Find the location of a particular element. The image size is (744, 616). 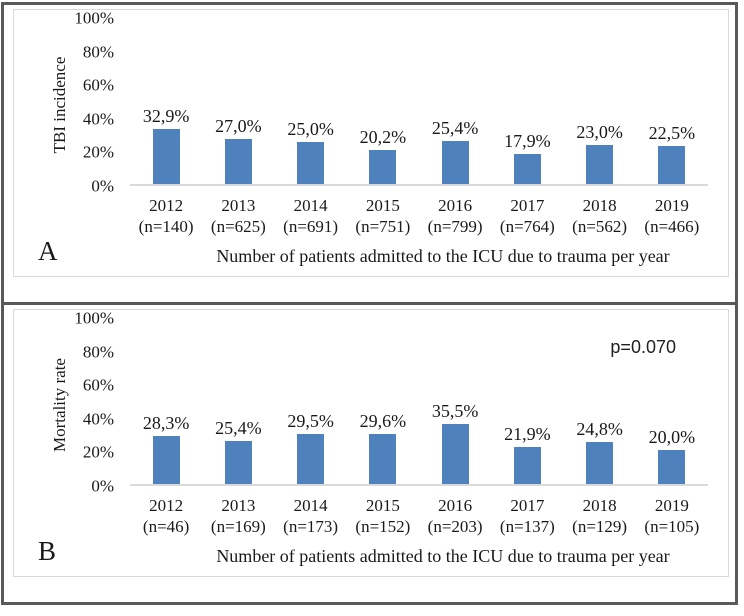

x-tick-label: 2019 (n=466) is located at coordinates (672, 216).